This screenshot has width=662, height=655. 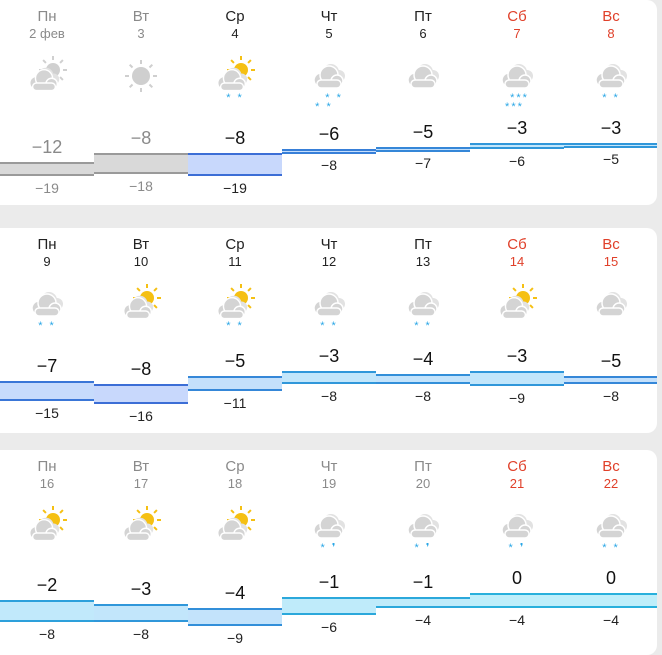 I want to click on day-column: Вт 10 −8 −16, so click(x=141, y=330).